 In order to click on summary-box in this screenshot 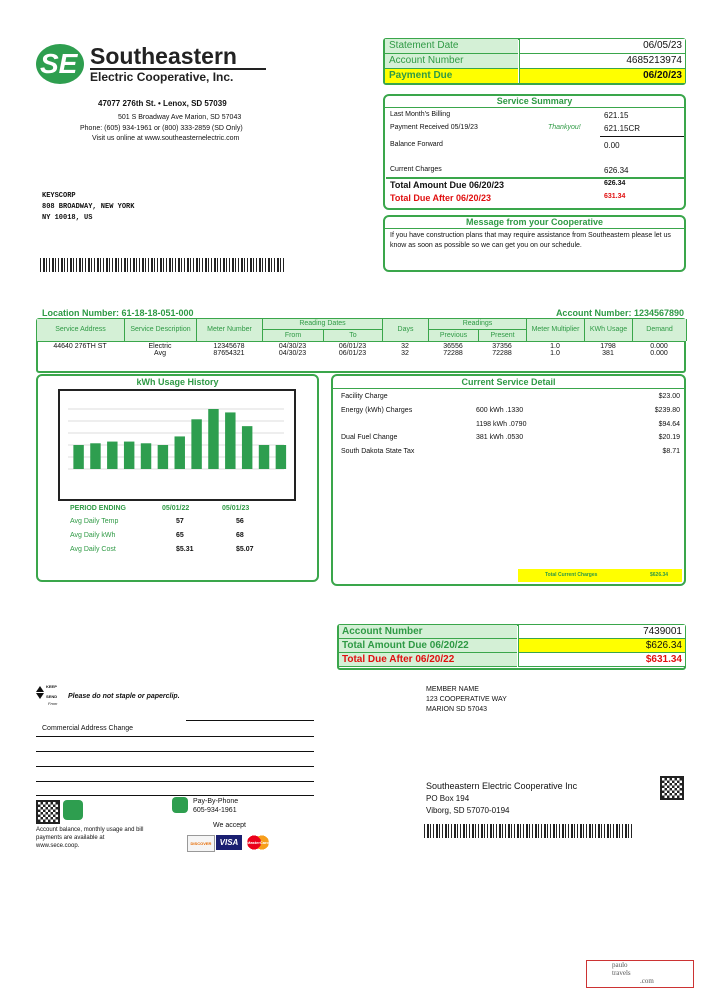, I will do `click(534, 152)`.